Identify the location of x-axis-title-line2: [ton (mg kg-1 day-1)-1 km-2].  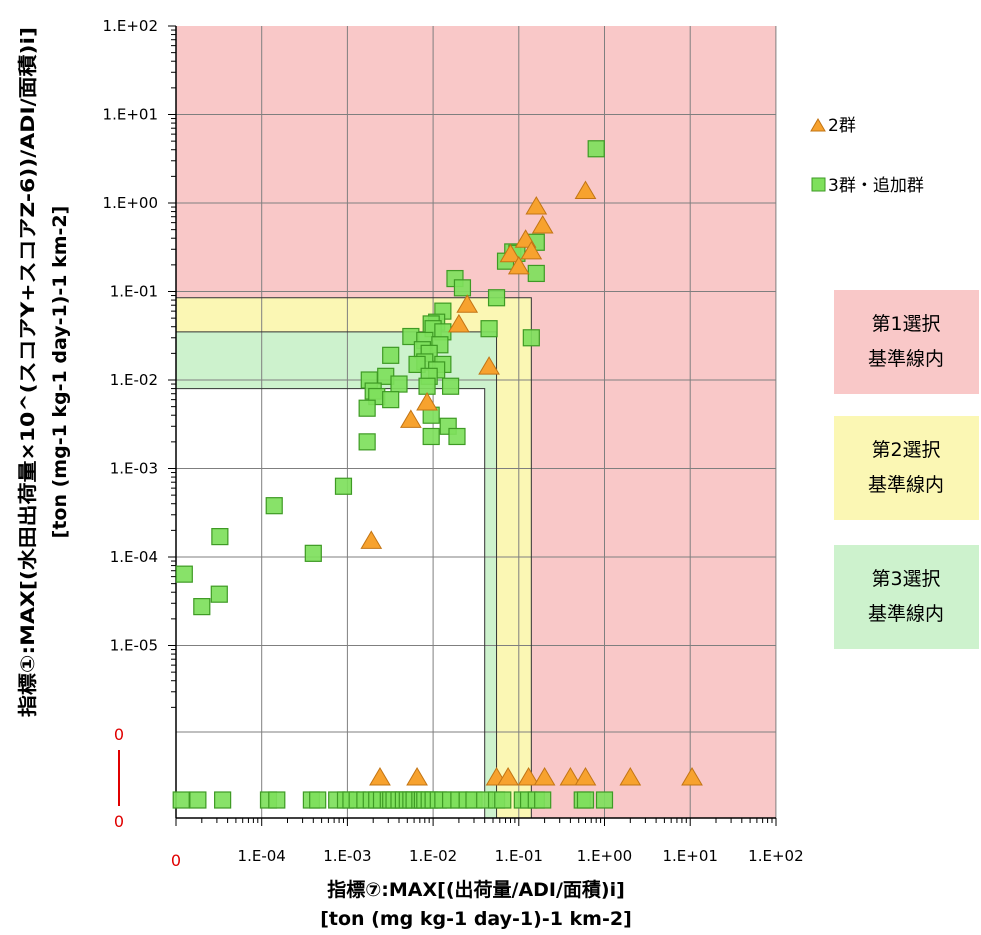
(476, 919).